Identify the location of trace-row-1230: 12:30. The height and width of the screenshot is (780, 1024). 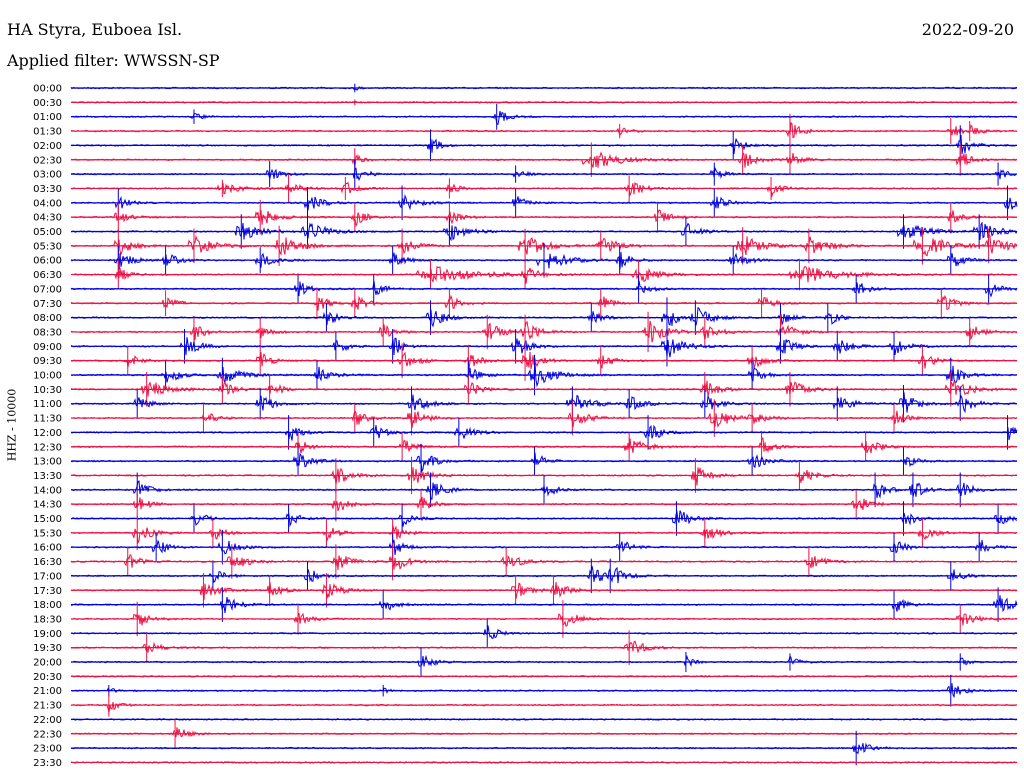
(525, 447).